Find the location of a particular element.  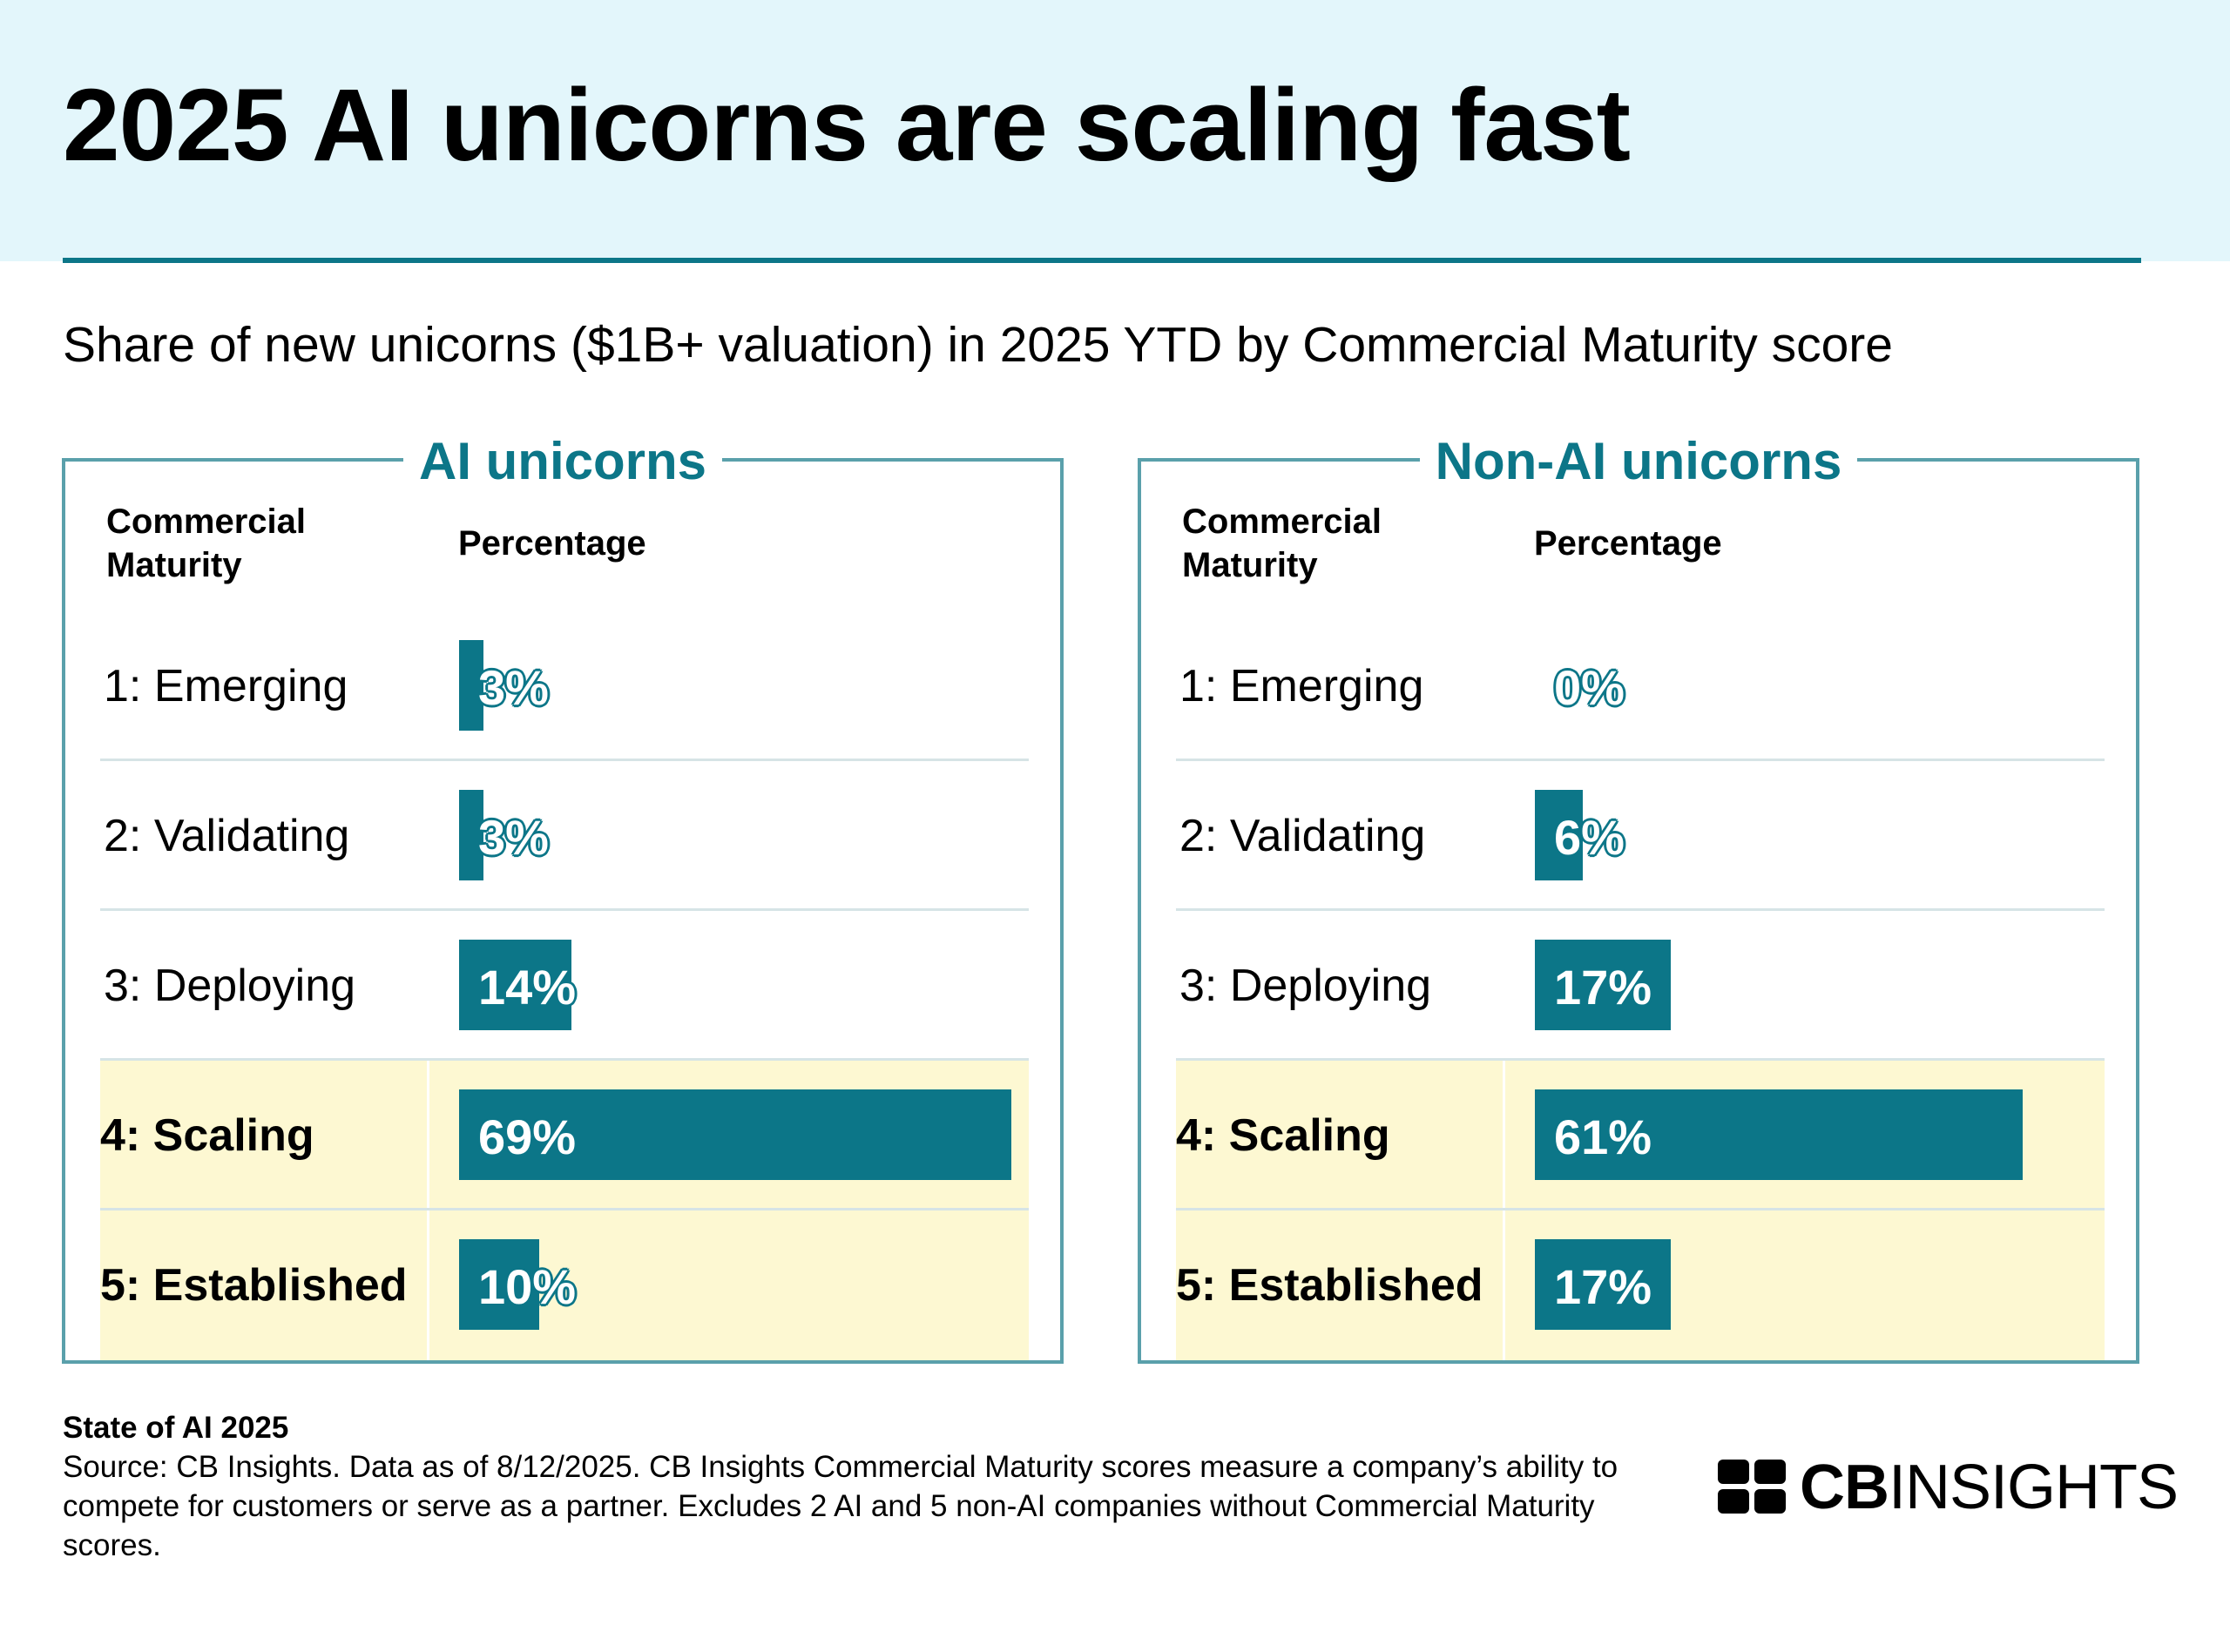

logo-text-bold: CB is located at coordinates (1844, 1487).